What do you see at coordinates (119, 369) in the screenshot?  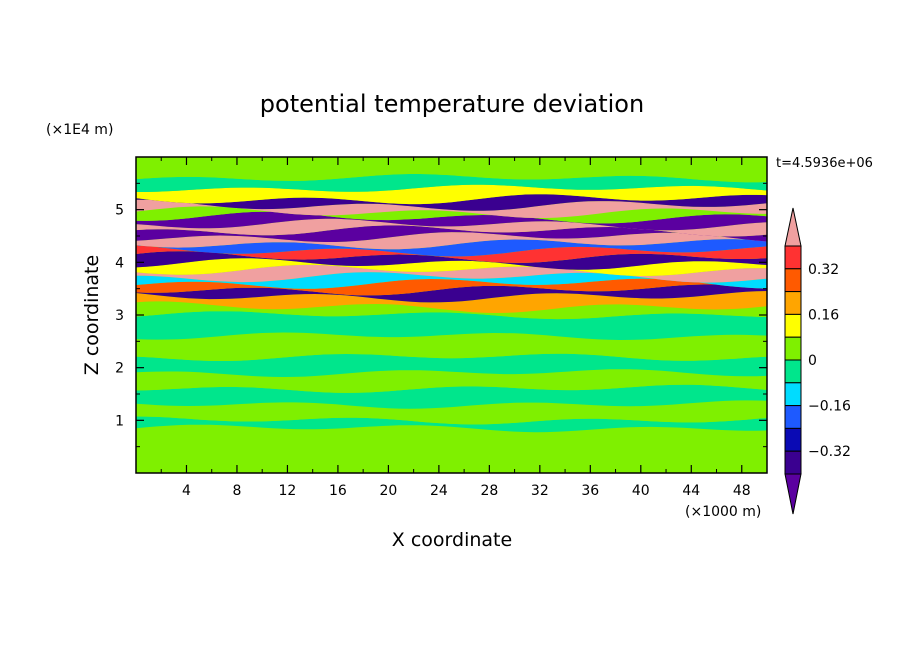 I see `y-tick-label: 2` at bounding box center [119, 369].